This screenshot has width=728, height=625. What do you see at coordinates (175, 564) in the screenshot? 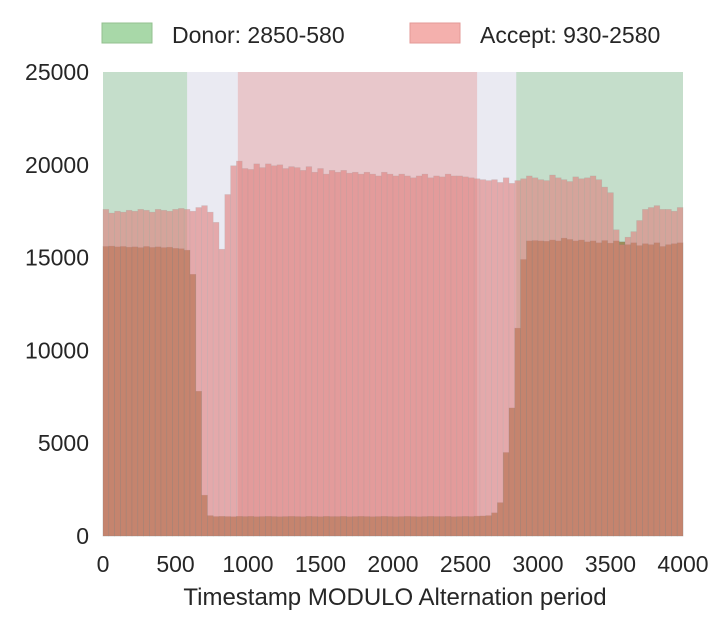
I see `x-tick-label: 500` at bounding box center [175, 564].